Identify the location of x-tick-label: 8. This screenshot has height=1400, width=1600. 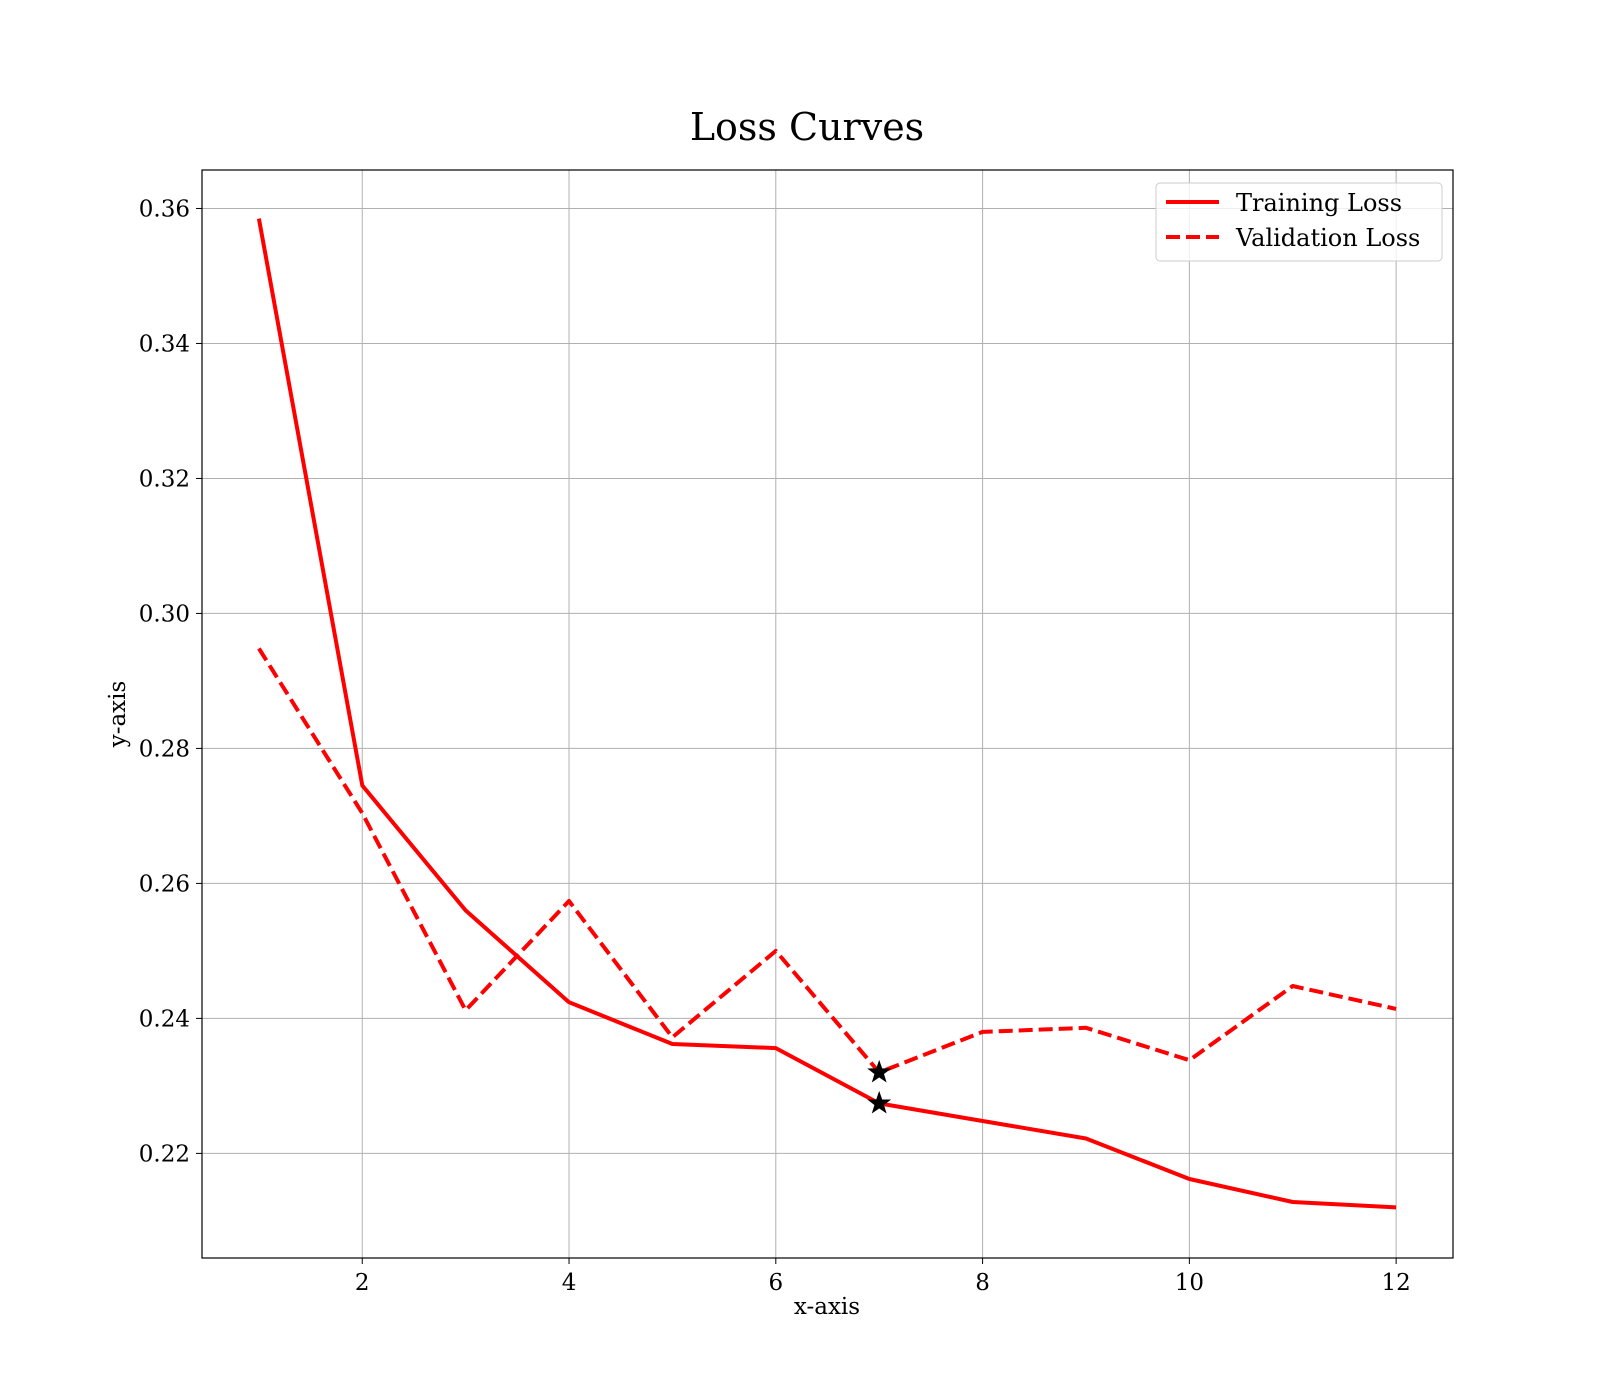
(982, 1283).